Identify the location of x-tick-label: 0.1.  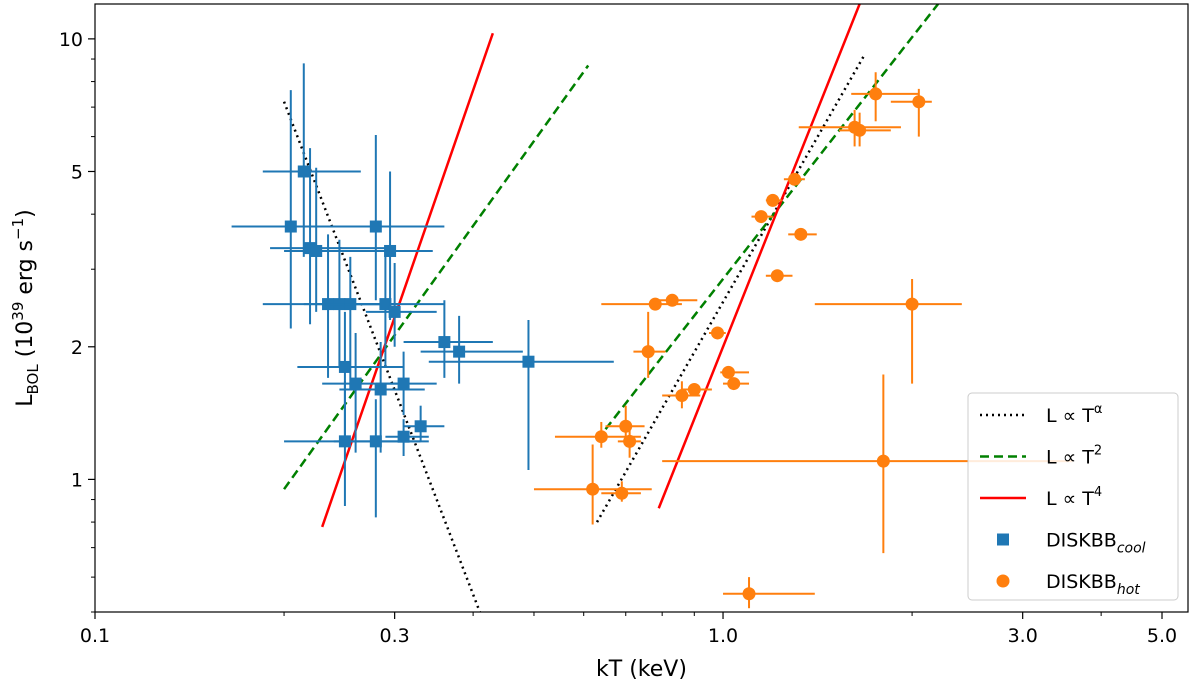
(95, 636).